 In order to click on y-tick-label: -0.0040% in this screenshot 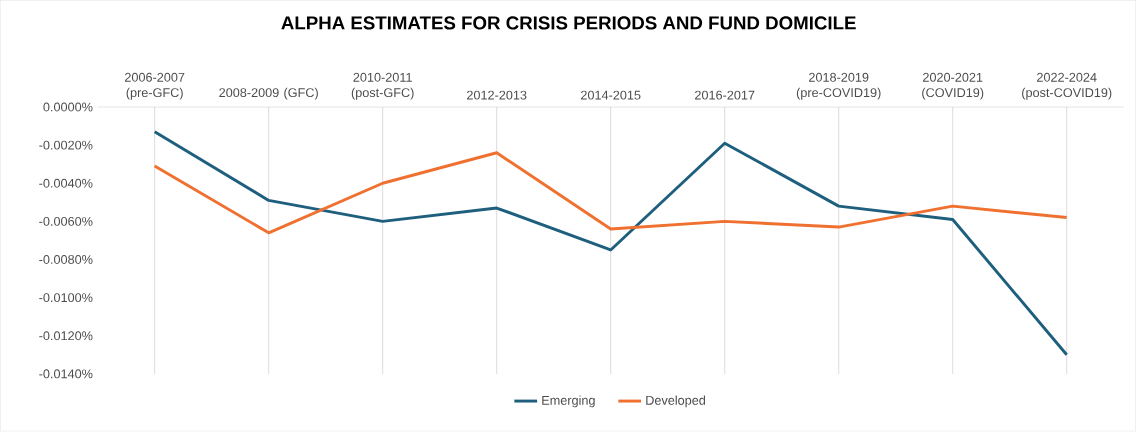, I will do `click(66, 183)`.